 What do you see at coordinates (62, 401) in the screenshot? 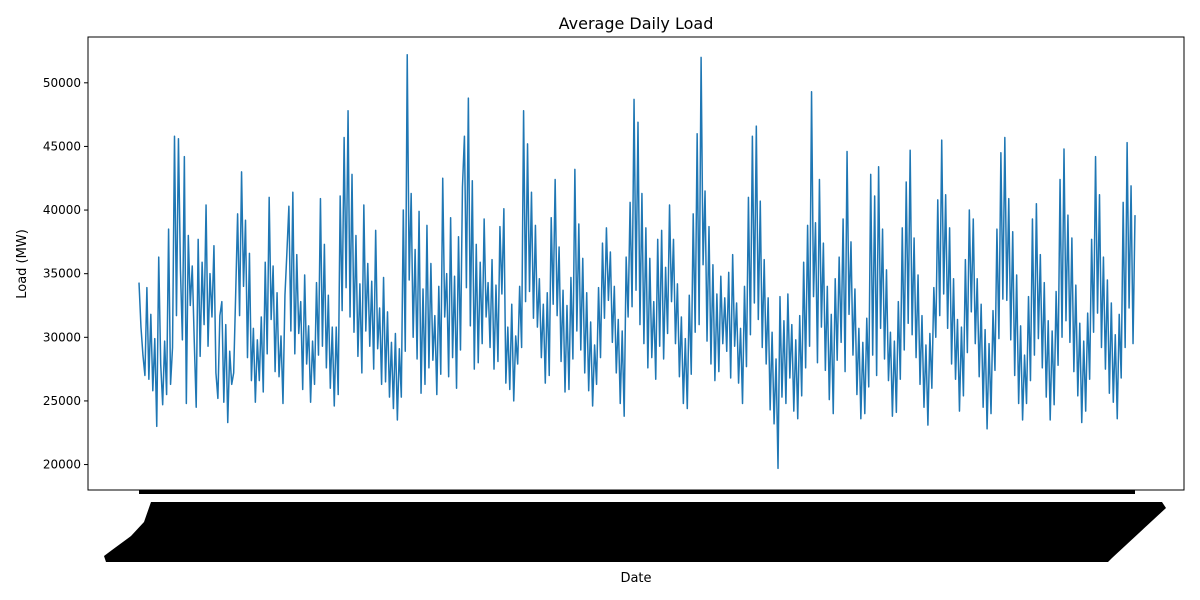
I see `y-tick-label: 25000` at bounding box center [62, 401].